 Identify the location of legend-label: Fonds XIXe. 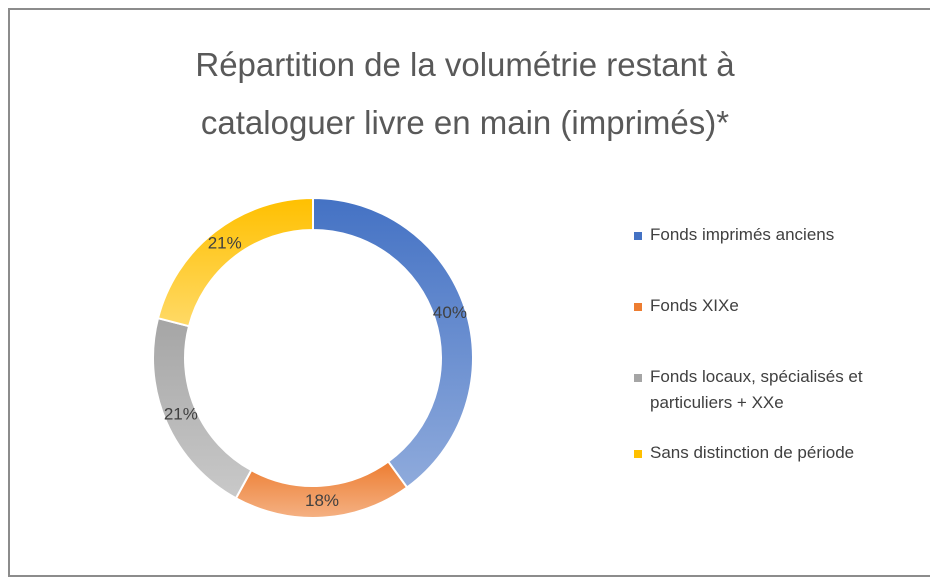
(694, 305).